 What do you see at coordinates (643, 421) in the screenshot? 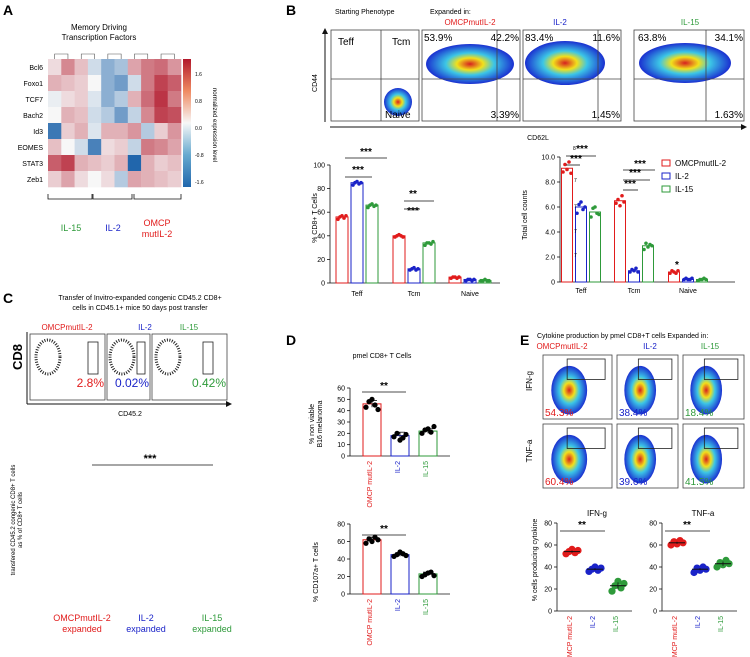
I see `e-flow-grid: 54.3% 38.4% 18.4% 60.4% 39.6% 41.5%` at bounding box center [643, 421].